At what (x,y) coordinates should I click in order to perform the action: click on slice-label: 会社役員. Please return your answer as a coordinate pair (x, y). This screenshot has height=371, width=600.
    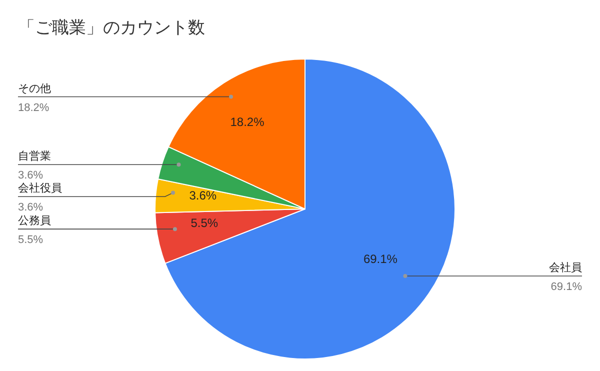
    Looking at the image, I should click on (40, 188).